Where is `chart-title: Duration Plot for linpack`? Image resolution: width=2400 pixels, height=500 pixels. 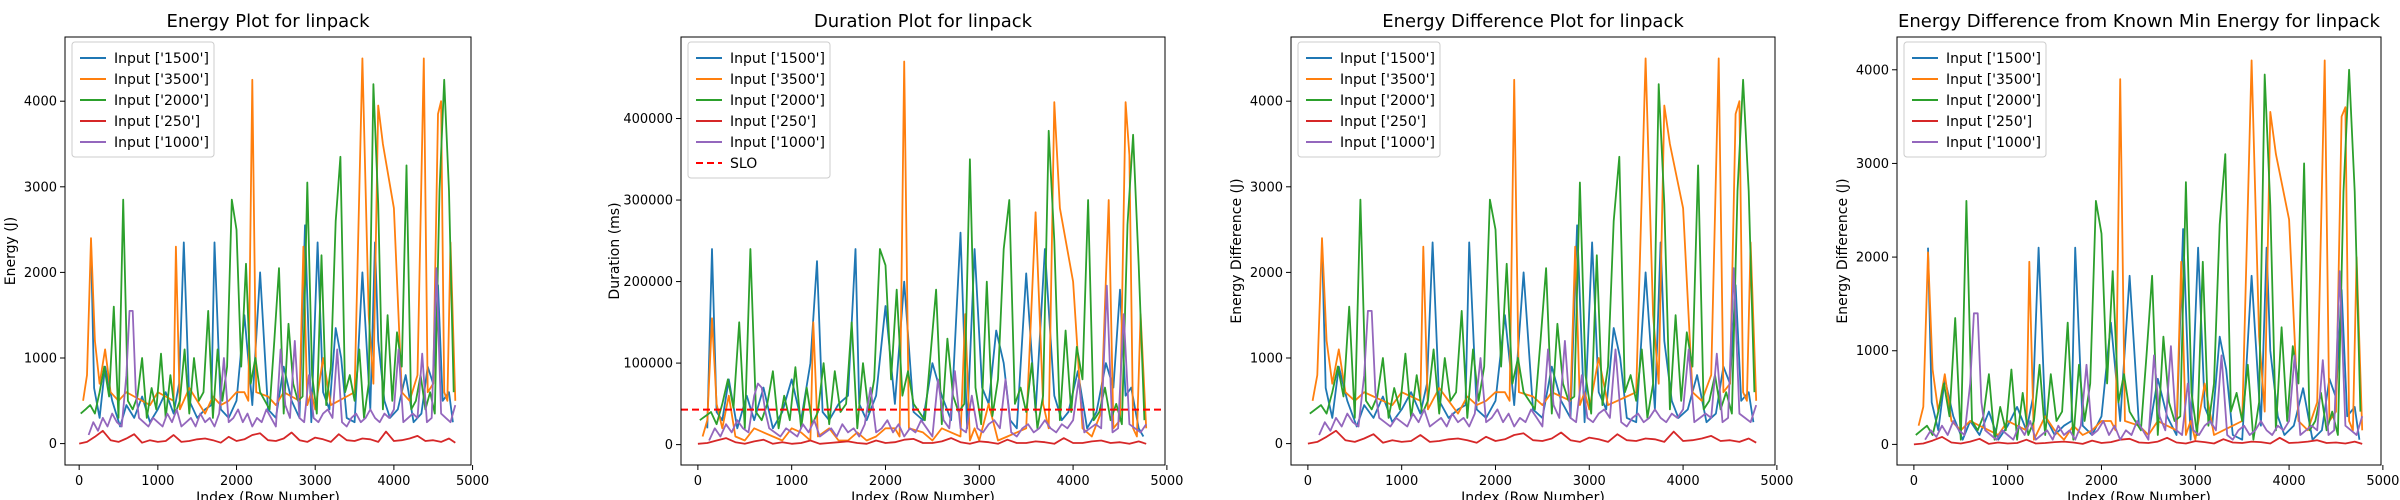
chart-title: Duration Plot for linpack is located at coordinates (923, 21).